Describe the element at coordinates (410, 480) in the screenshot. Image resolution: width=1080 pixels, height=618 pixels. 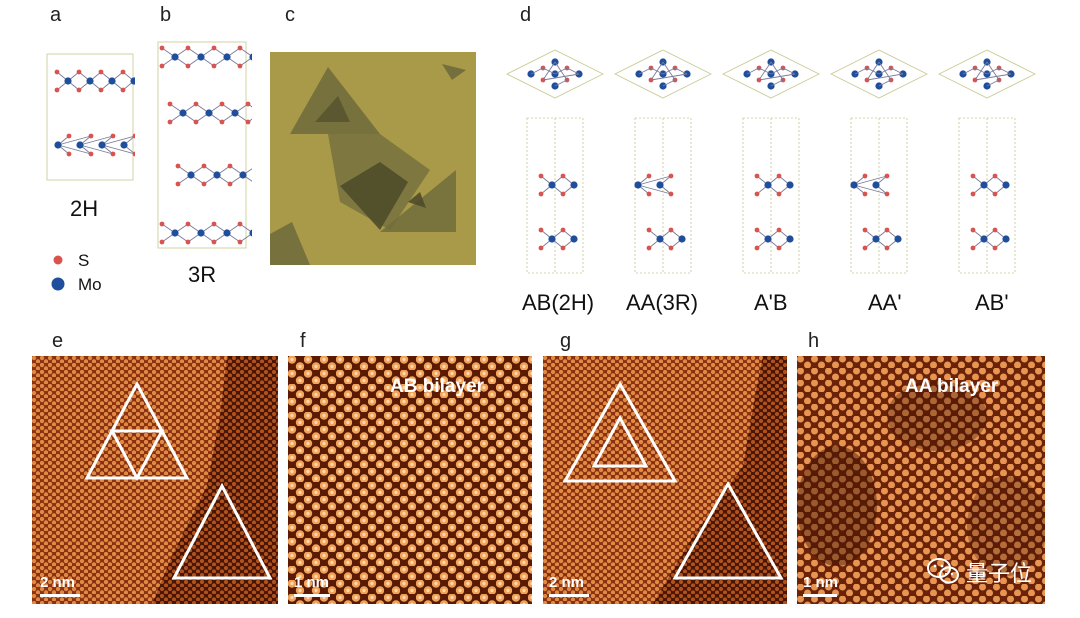
I see `stm-image-f` at that location.